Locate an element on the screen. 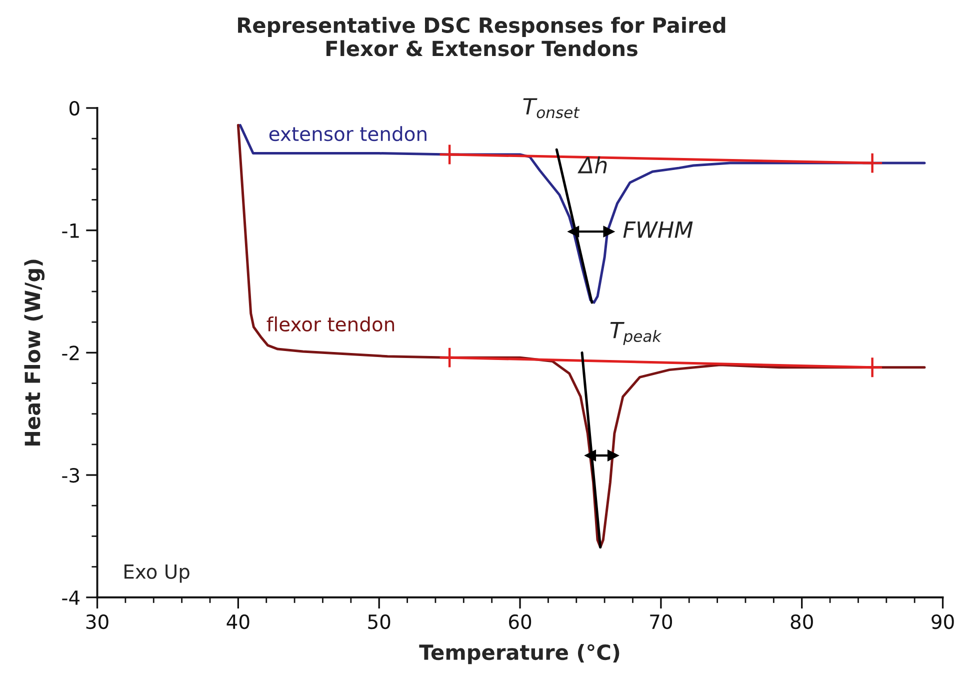  annotation: FWHM is located at coordinates (658, 230).